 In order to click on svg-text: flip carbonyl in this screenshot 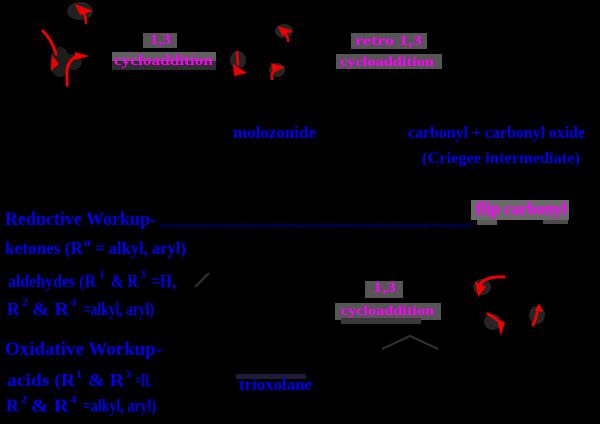, I will do `click(521, 209)`.